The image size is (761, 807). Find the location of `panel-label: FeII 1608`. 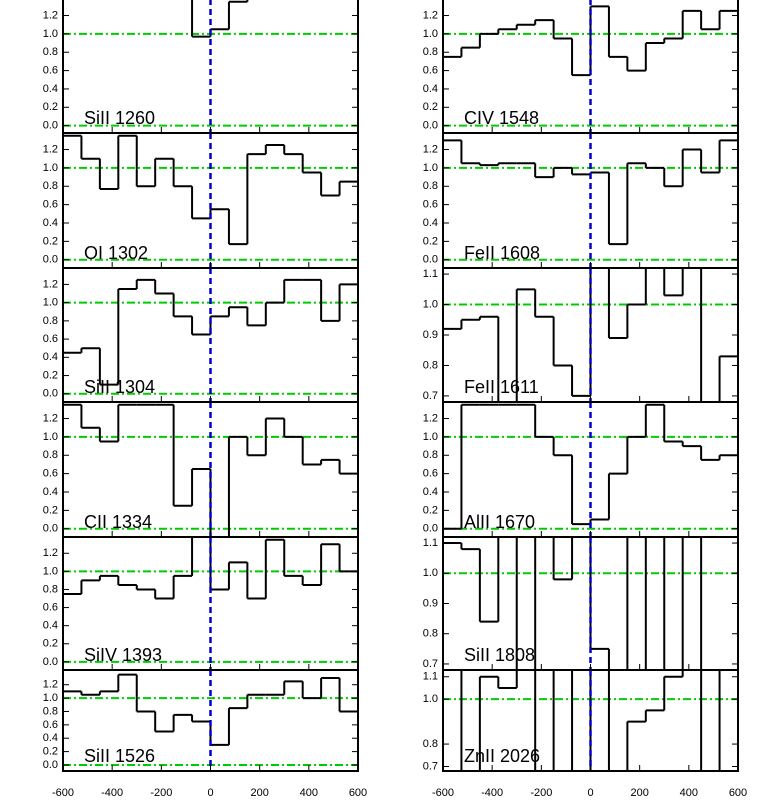

panel-label: FeII 1608 is located at coordinates (502, 253).